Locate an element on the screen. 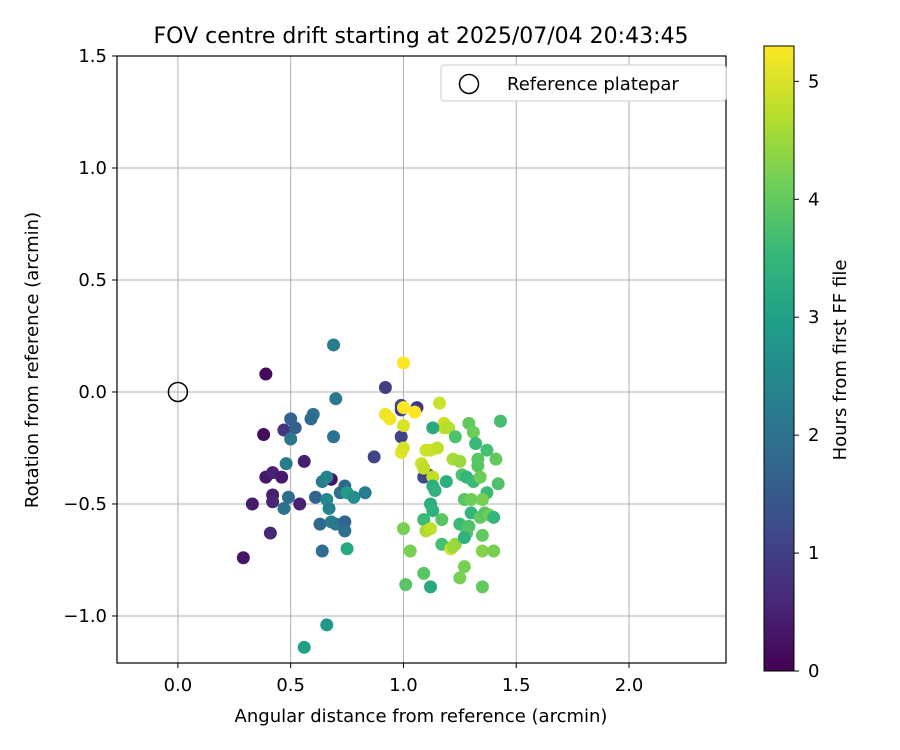 The width and height of the screenshot is (900, 750). colorbar-tick-label: 2 is located at coordinates (813, 435).